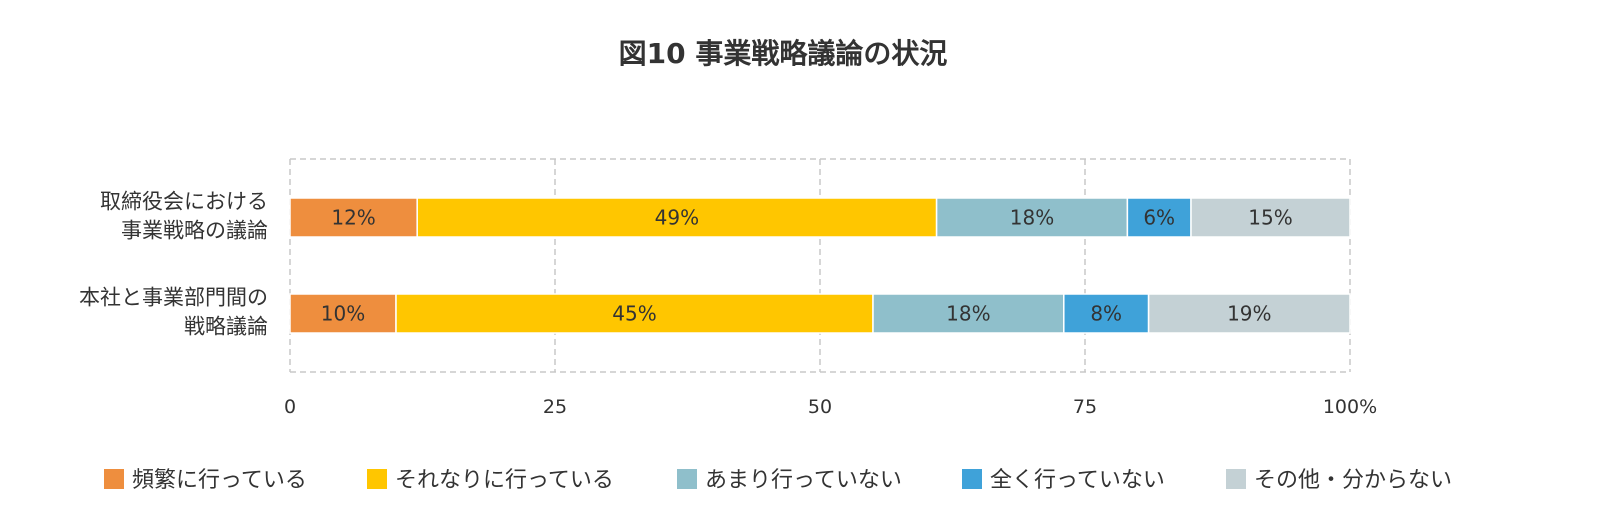 Image resolution: width=1600 pixels, height=528 pixels. Describe the element at coordinates (803, 480) in the screenshot. I see `legend-label: あまり行っていない` at that location.